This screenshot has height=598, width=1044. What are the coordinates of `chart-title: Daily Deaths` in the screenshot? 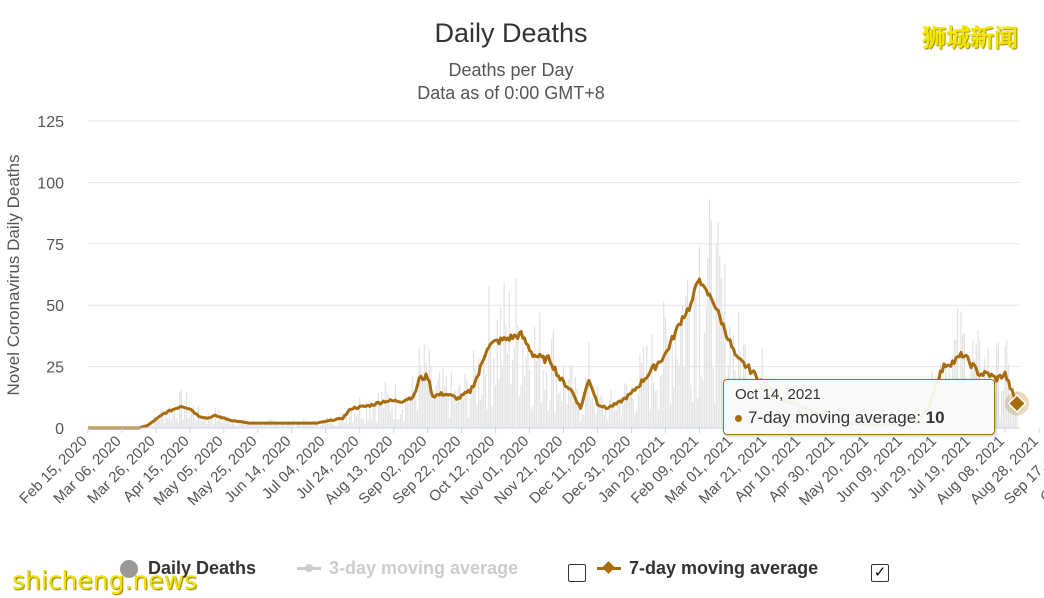 It's located at (511, 33).